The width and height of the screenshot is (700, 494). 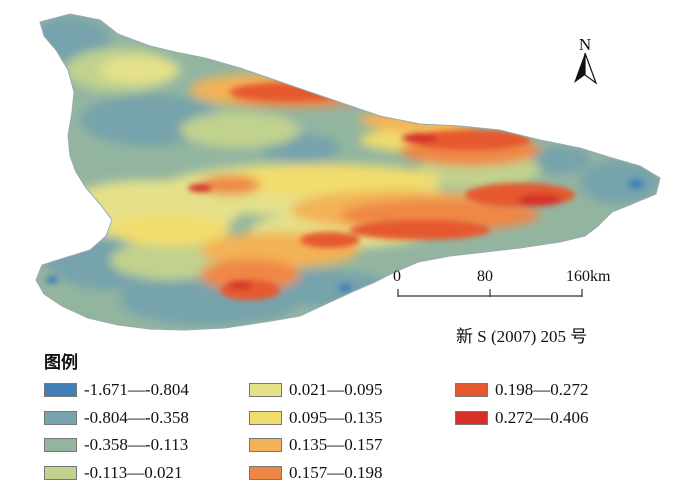 I want to click on legend-label: 0.021—0.095, so click(x=336, y=389).